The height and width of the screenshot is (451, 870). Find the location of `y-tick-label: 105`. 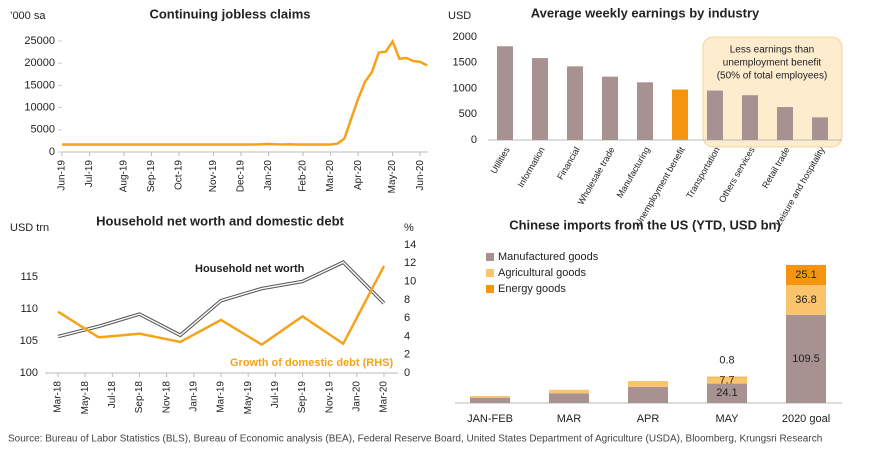

y-tick-label: 105 is located at coordinates (29, 341).